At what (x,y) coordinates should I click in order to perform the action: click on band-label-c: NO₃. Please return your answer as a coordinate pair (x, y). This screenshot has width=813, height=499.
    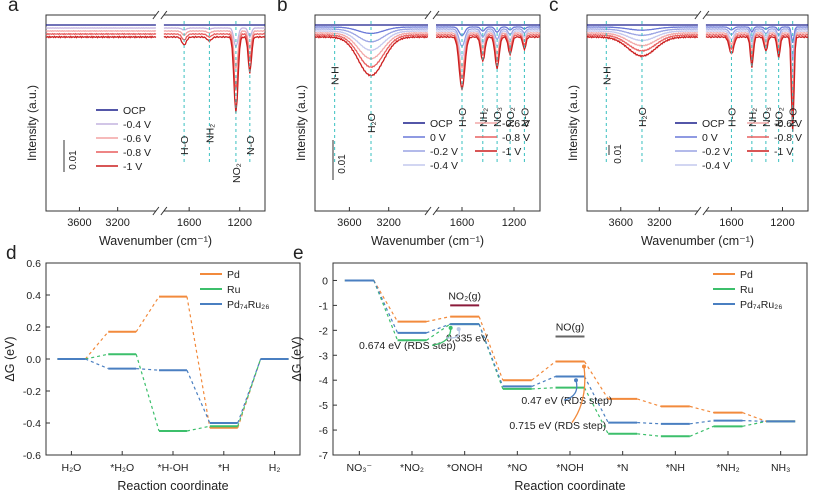
    Looking at the image, I should click on (767, 117).